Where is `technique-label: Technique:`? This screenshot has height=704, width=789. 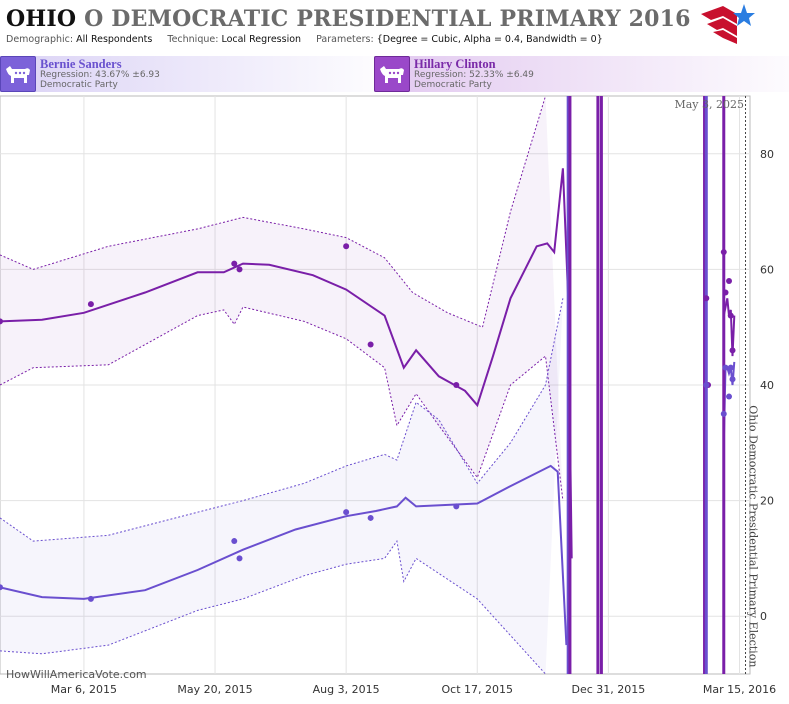
technique-label: Technique: is located at coordinates (193, 39).